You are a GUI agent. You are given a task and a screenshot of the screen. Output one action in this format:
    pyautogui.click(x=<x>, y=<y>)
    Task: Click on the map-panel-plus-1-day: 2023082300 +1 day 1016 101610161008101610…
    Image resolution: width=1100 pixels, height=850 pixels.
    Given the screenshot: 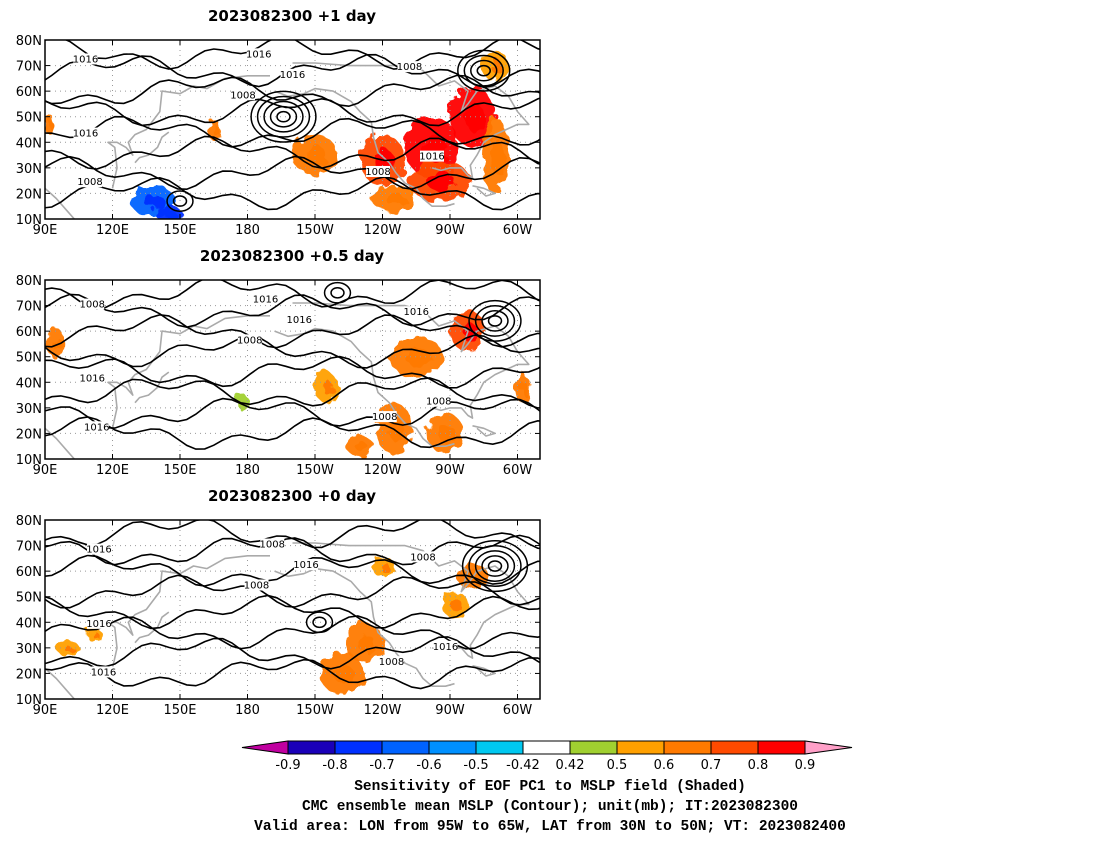 What is the action you would take?
    pyautogui.click(x=278, y=122)
    